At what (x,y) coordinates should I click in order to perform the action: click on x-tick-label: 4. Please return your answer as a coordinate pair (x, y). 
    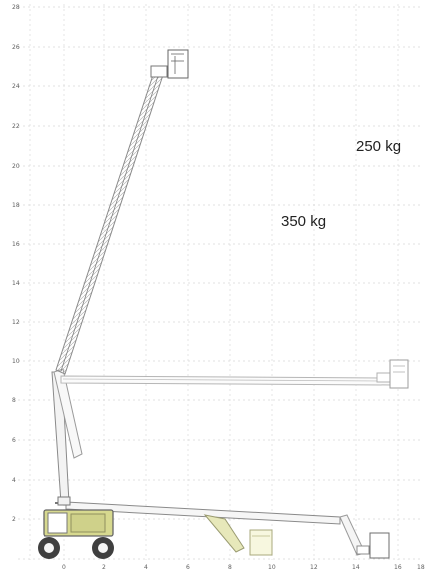
    Looking at the image, I should click on (146, 567).